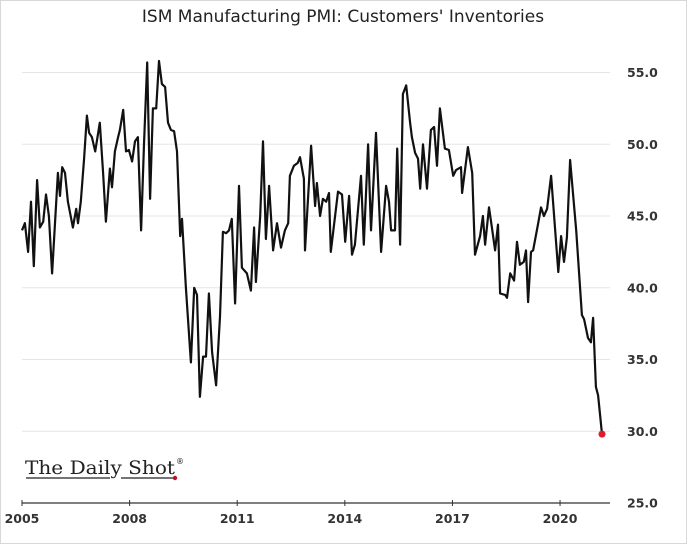  Describe the element at coordinates (307, 513) in the screenshot. I see `x-axis: 2005 2008 2011 2014 2017 2020` at that location.